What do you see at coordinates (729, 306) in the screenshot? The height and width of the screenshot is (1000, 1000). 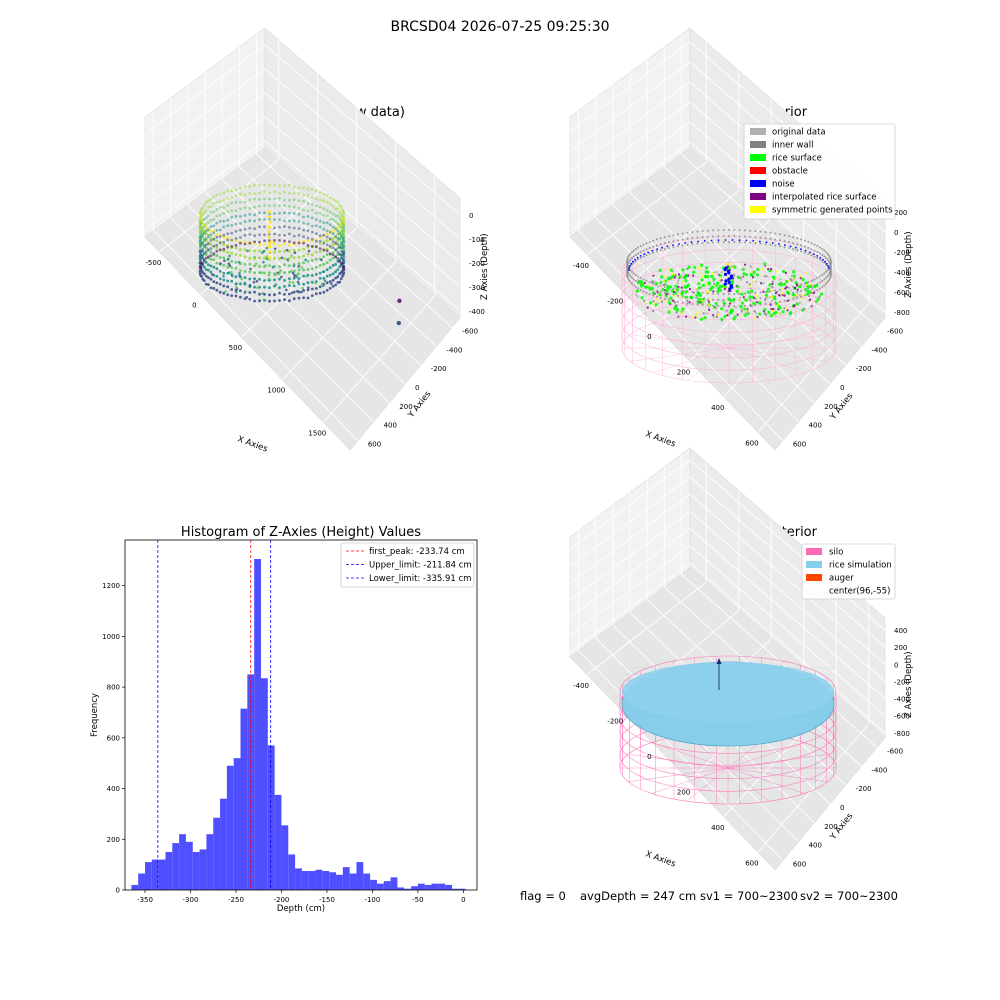 I see `panel2-classified-points` at bounding box center [729, 306].